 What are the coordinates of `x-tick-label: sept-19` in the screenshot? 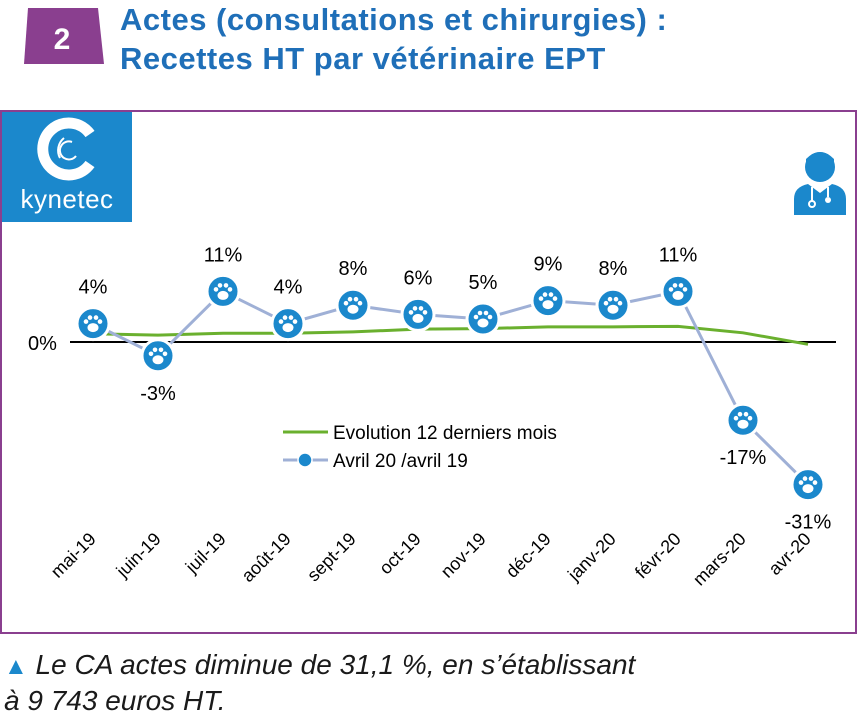 It's located at (331, 557).